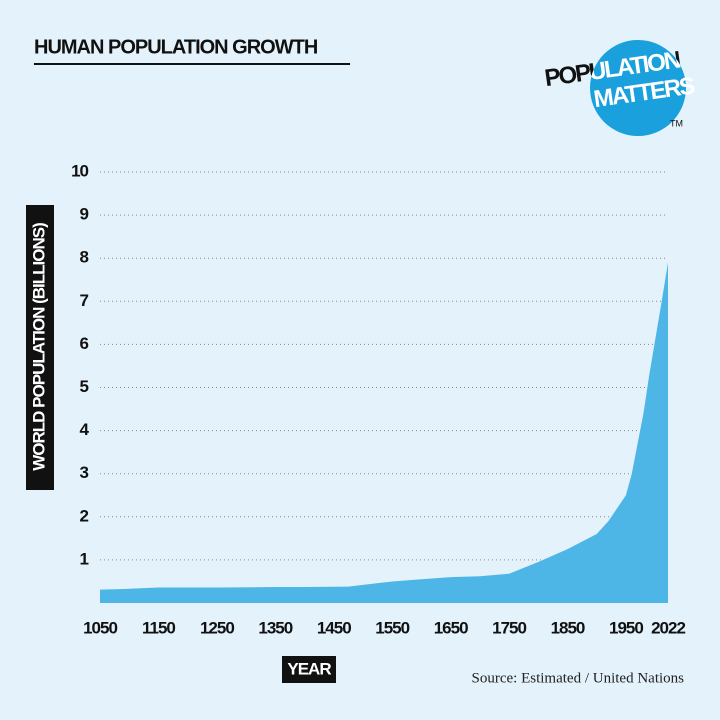  What do you see at coordinates (638, 88) in the screenshot?
I see `logo-circle` at bounding box center [638, 88].